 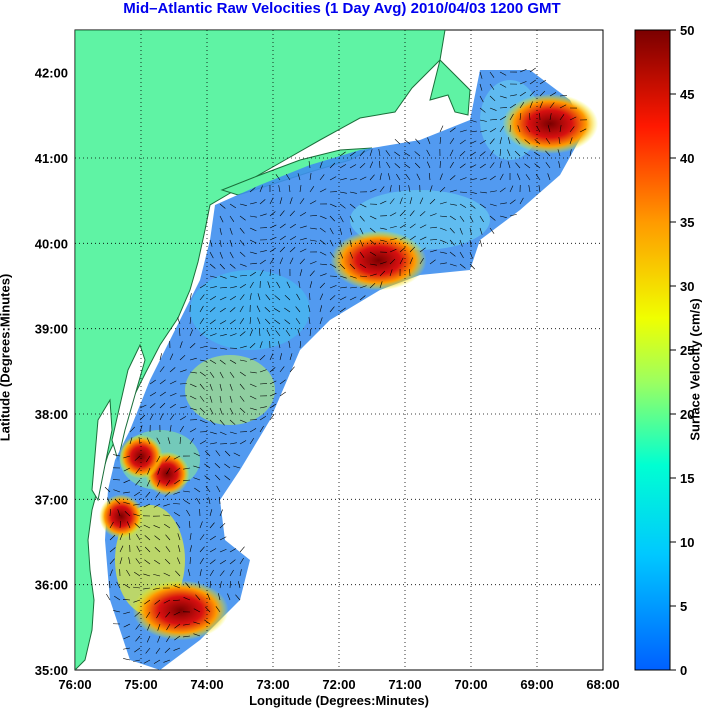 What do you see at coordinates (652, 350) in the screenshot?
I see `colorbar` at bounding box center [652, 350].